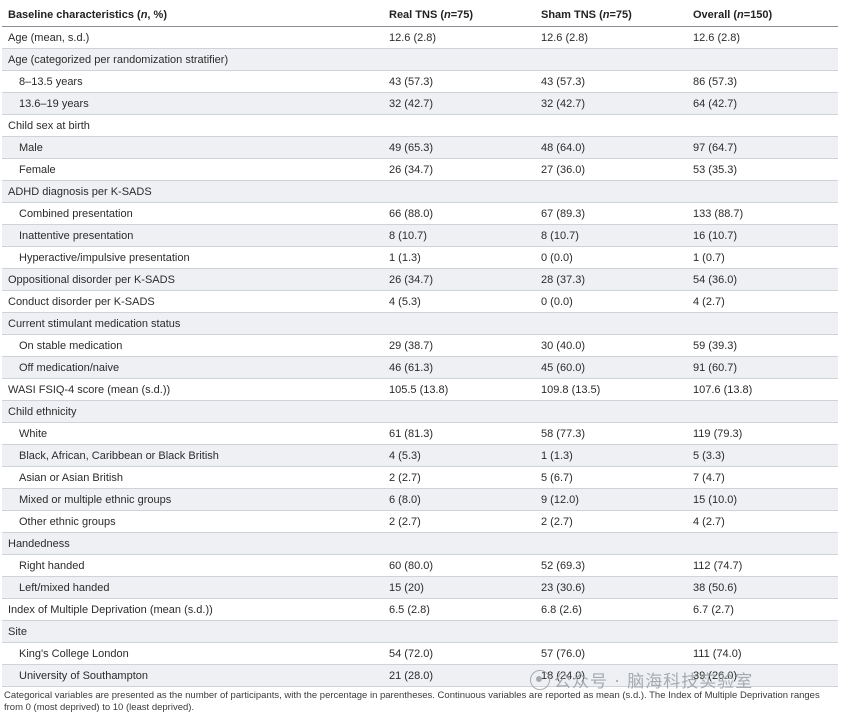 The width and height of the screenshot is (841, 714). What do you see at coordinates (192, 411) in the screenshot?
I see `row-label: Child ethnicity` at bounding box center [192, 411].